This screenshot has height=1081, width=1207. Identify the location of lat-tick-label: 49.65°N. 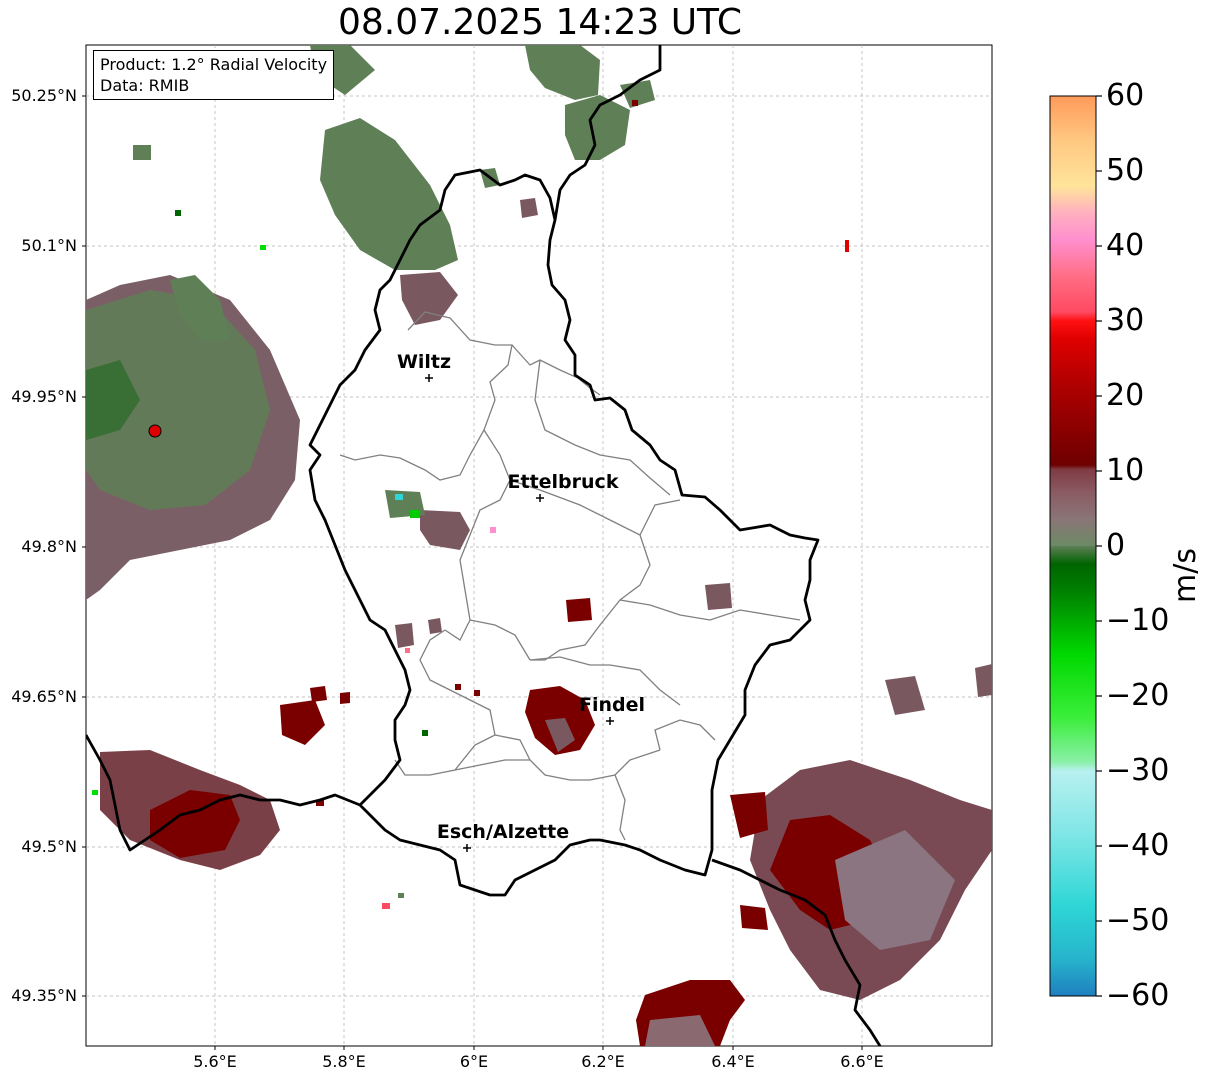
(44, 696).